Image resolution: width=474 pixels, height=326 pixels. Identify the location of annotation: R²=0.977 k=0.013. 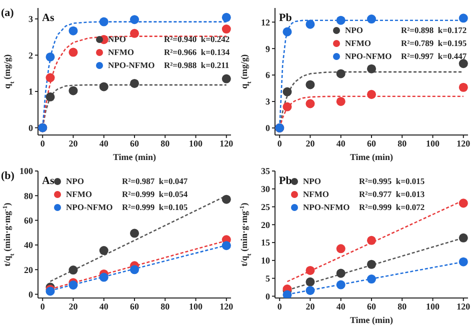
(392, 194).